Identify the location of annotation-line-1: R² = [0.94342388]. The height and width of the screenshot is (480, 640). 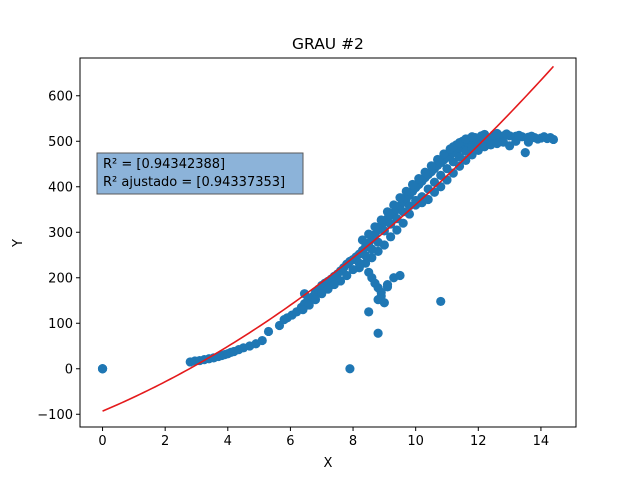
(164, 164).